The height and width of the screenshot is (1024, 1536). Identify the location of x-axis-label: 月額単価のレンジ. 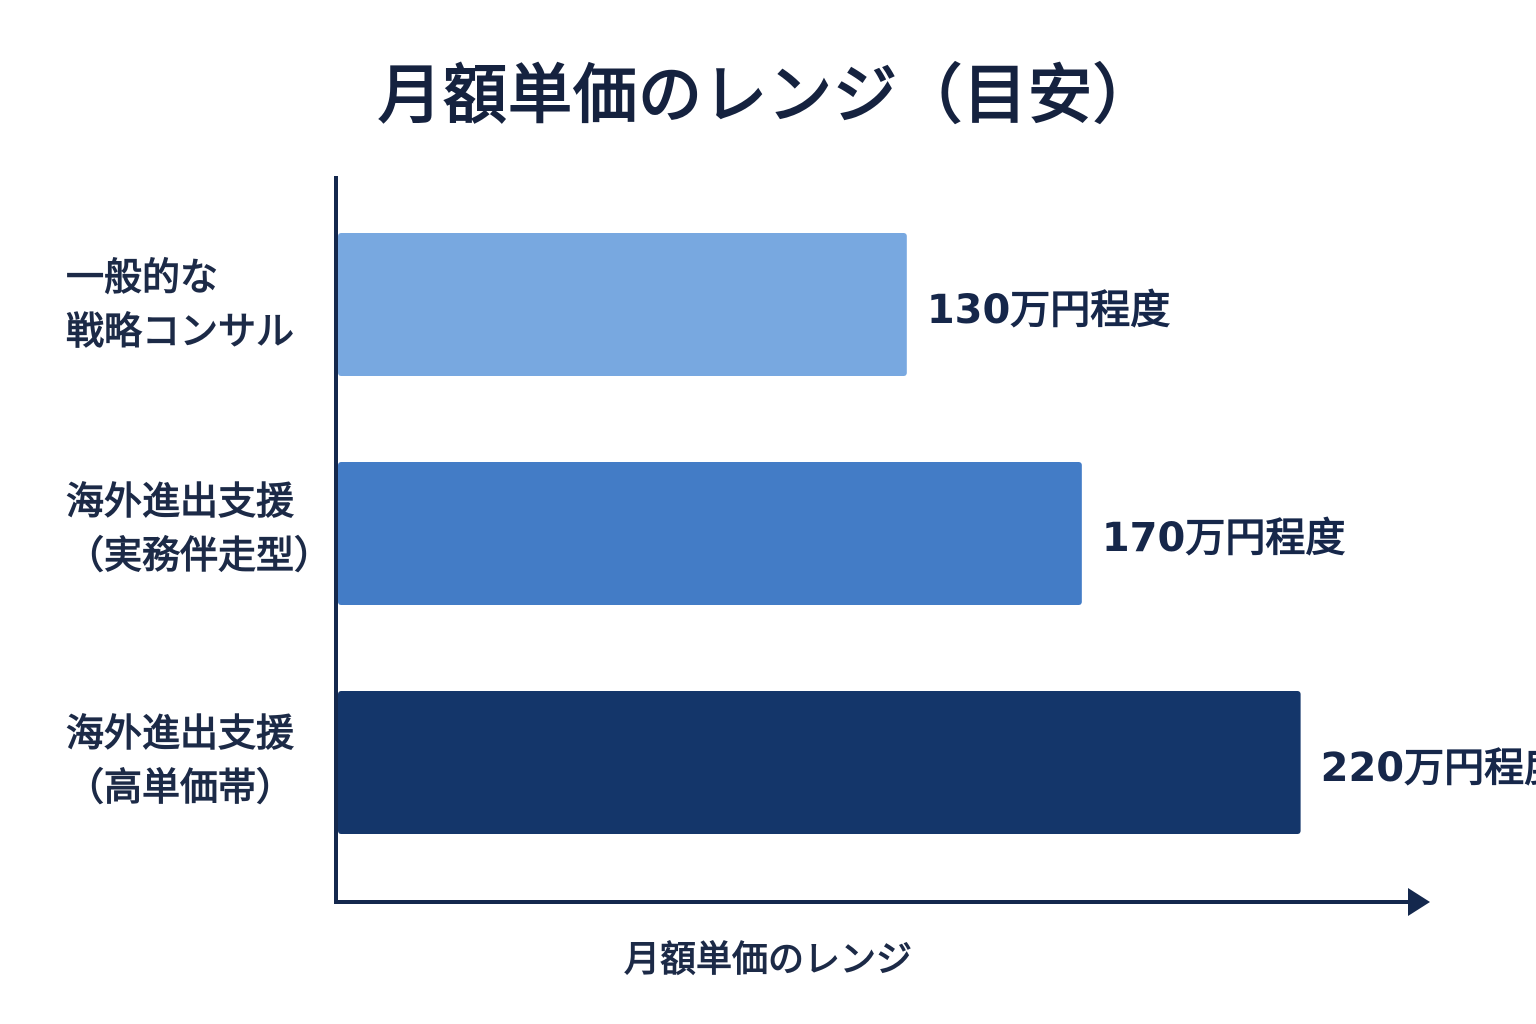
(767, 959).